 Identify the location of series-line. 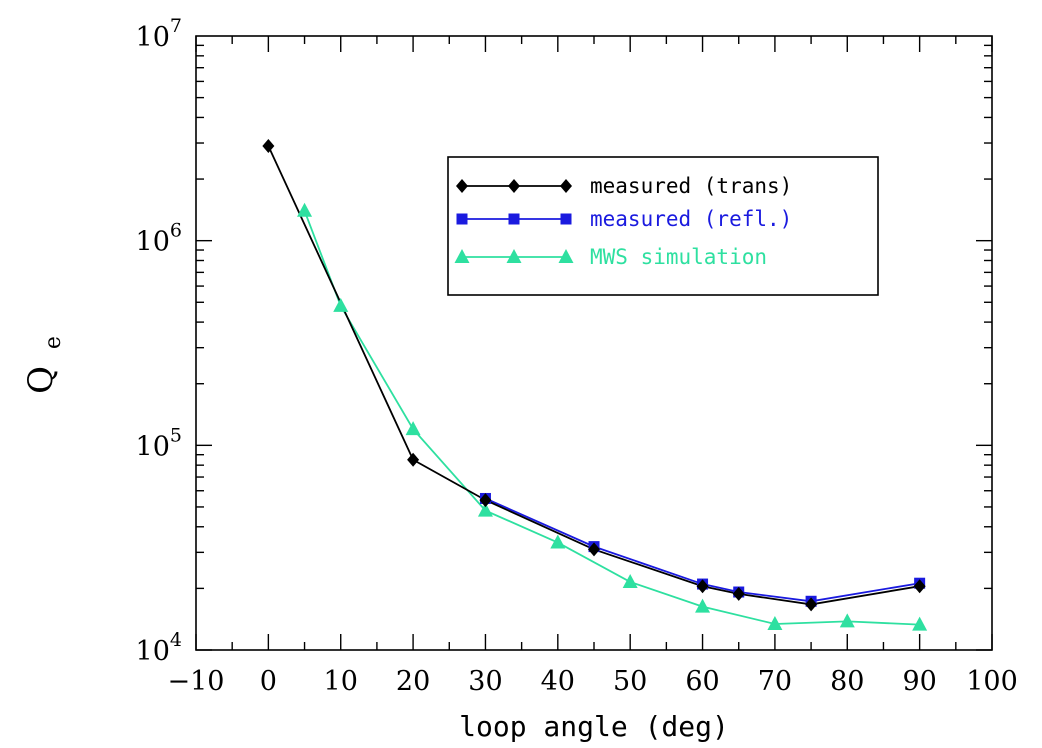
(702, 550).